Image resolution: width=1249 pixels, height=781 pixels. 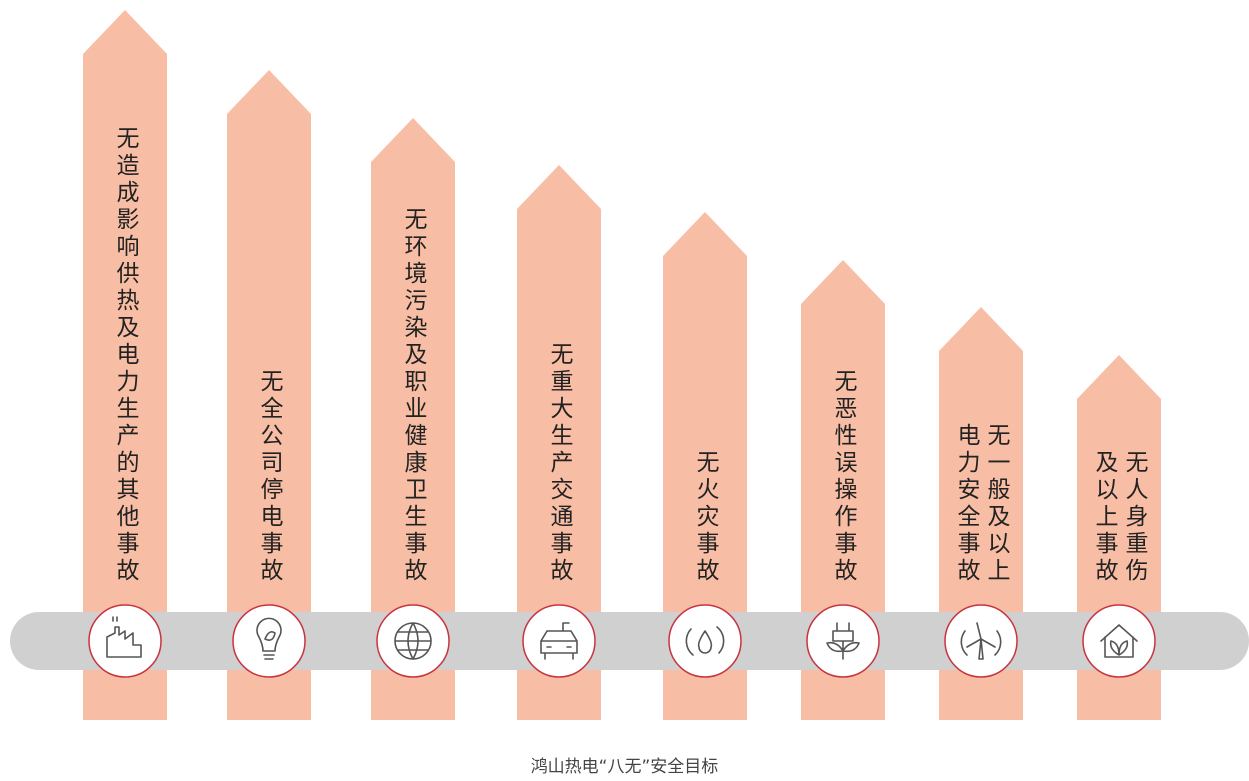 I want to click on label-line: 无环境污染及职业健康卫生事故, so click(x=413, y=396).